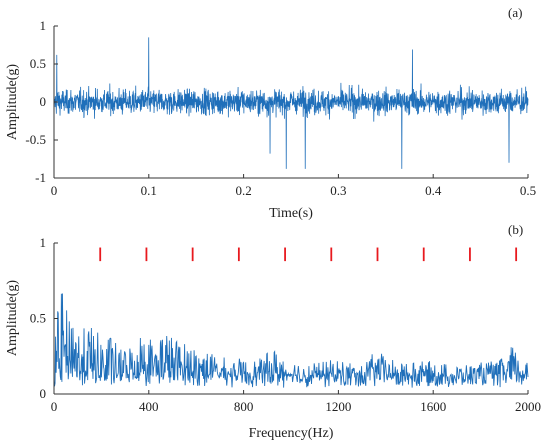  I want to click on panel-a-y-tick-label: 0, so click(43, 101).